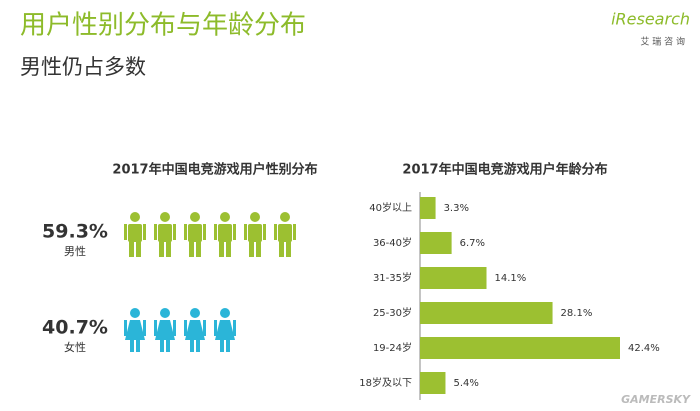 The height and width of the screenshot is (411, 700). What do you see at coordinates (392, 277) in the screenshot?
I see `category-label: 31-35岁` at bounding box center [392, 277].